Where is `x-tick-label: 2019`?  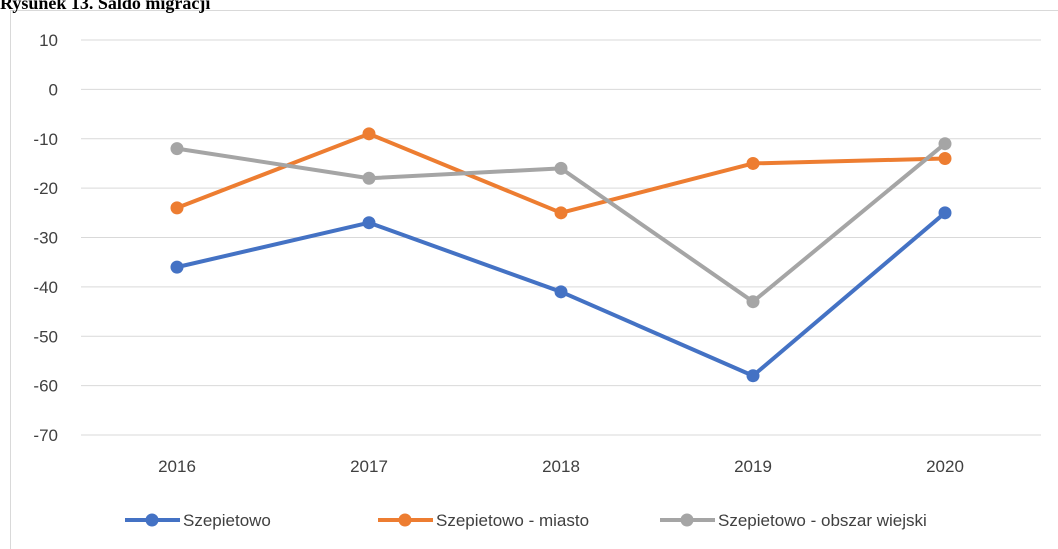
x-tick-label: 2019 is located at coordinates (753, 466).